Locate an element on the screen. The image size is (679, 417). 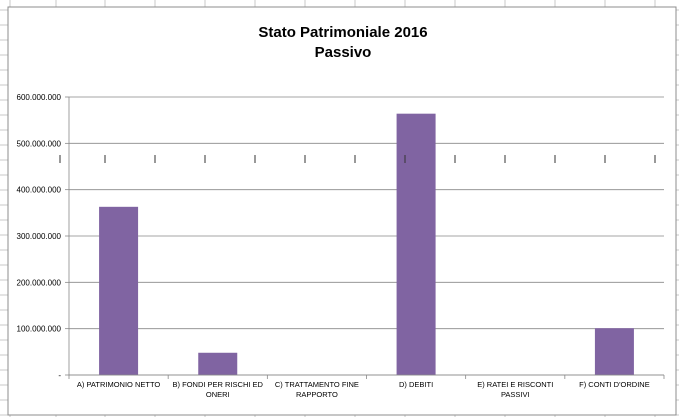
y-tick-label: - is located at coordinates (59, 375).